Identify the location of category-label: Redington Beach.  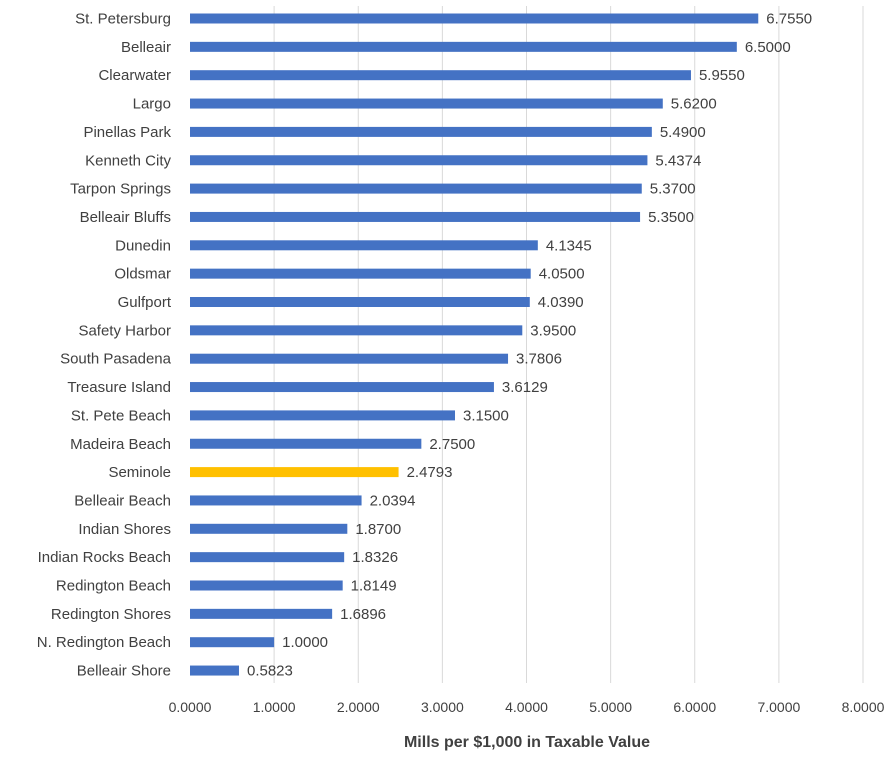
(113, 586).